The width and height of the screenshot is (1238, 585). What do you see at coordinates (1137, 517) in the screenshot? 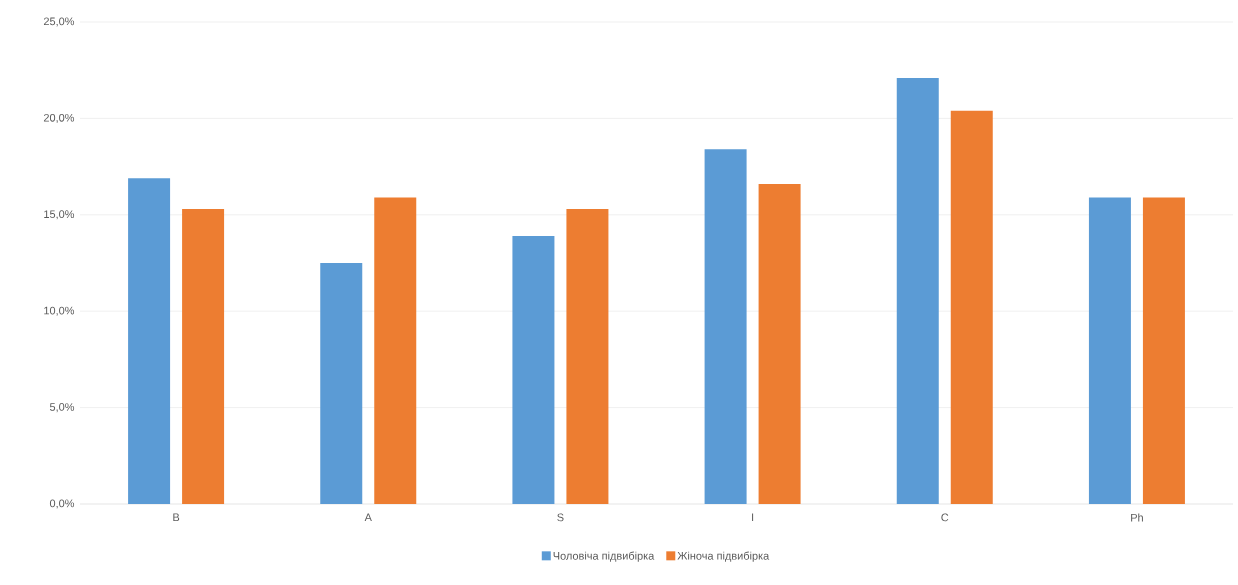
I see `x-tick-label: Ph` at bounding box center [1137, 517].